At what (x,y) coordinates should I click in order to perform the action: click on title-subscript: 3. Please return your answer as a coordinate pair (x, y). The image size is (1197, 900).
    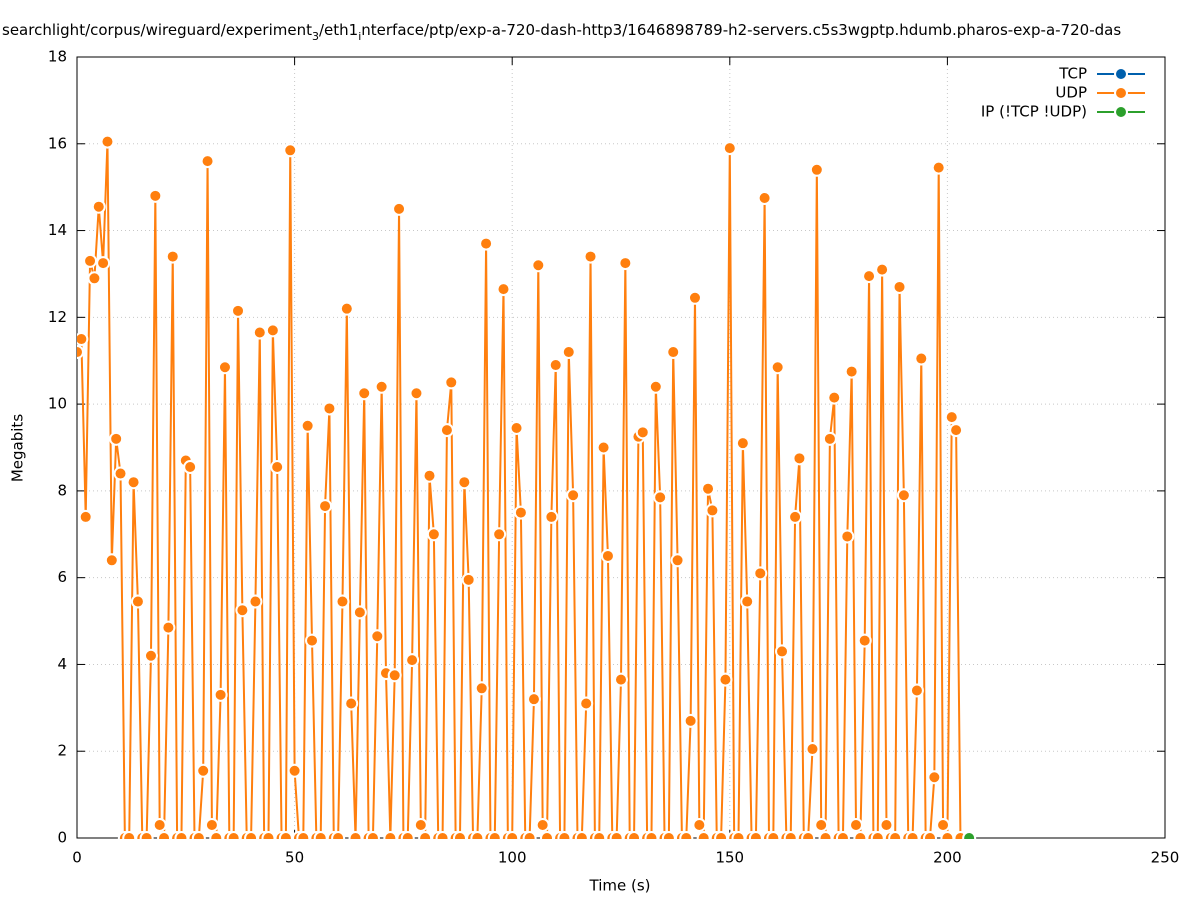
    Looking at the image, I should click on (315, 36).